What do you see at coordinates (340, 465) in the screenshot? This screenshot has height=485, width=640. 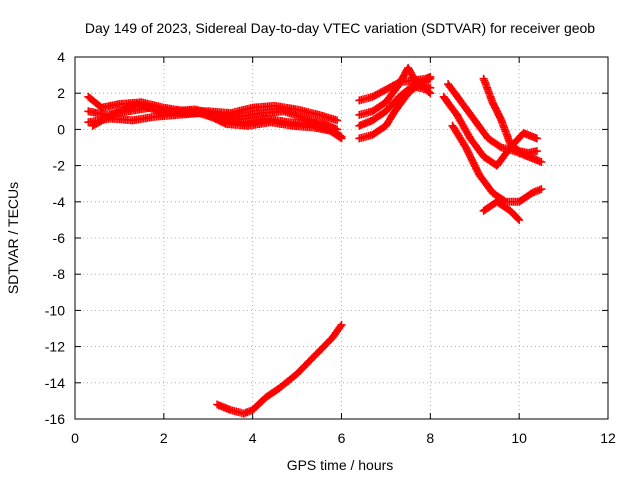 I see `x-axis-label: GPS time / hours` at bounding box center [340, 465].